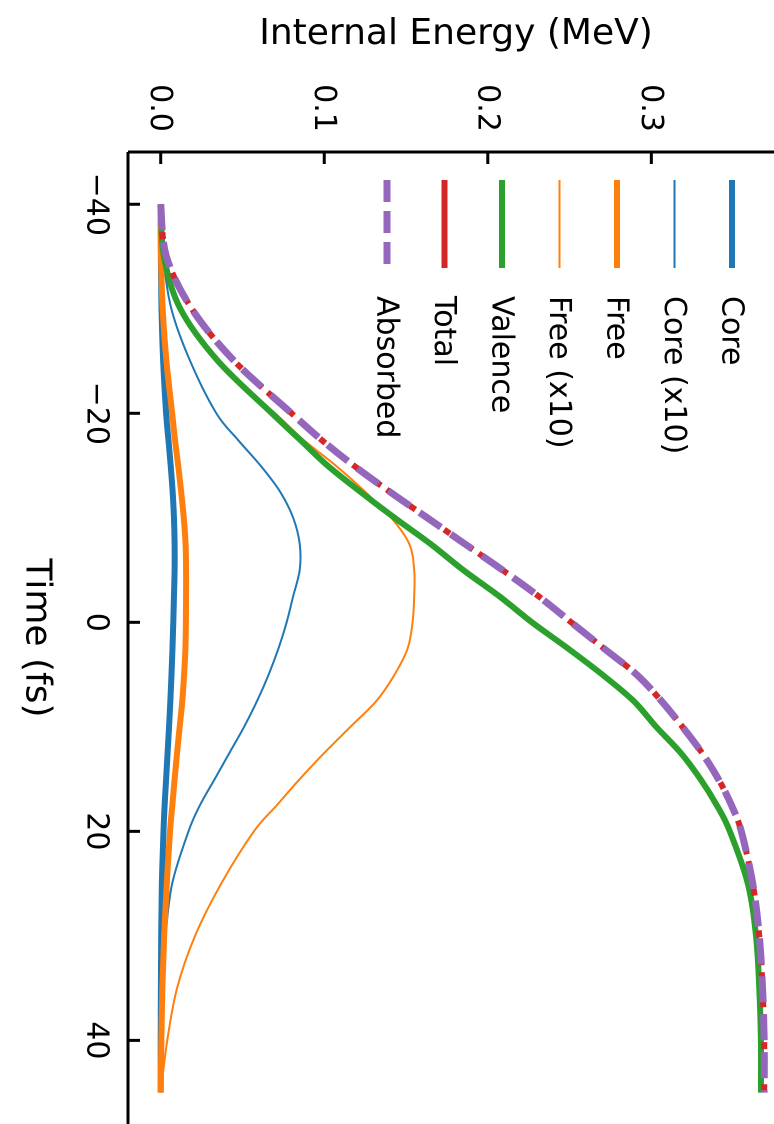  I want to click on x-tick-label: −20, so click(97, 413).